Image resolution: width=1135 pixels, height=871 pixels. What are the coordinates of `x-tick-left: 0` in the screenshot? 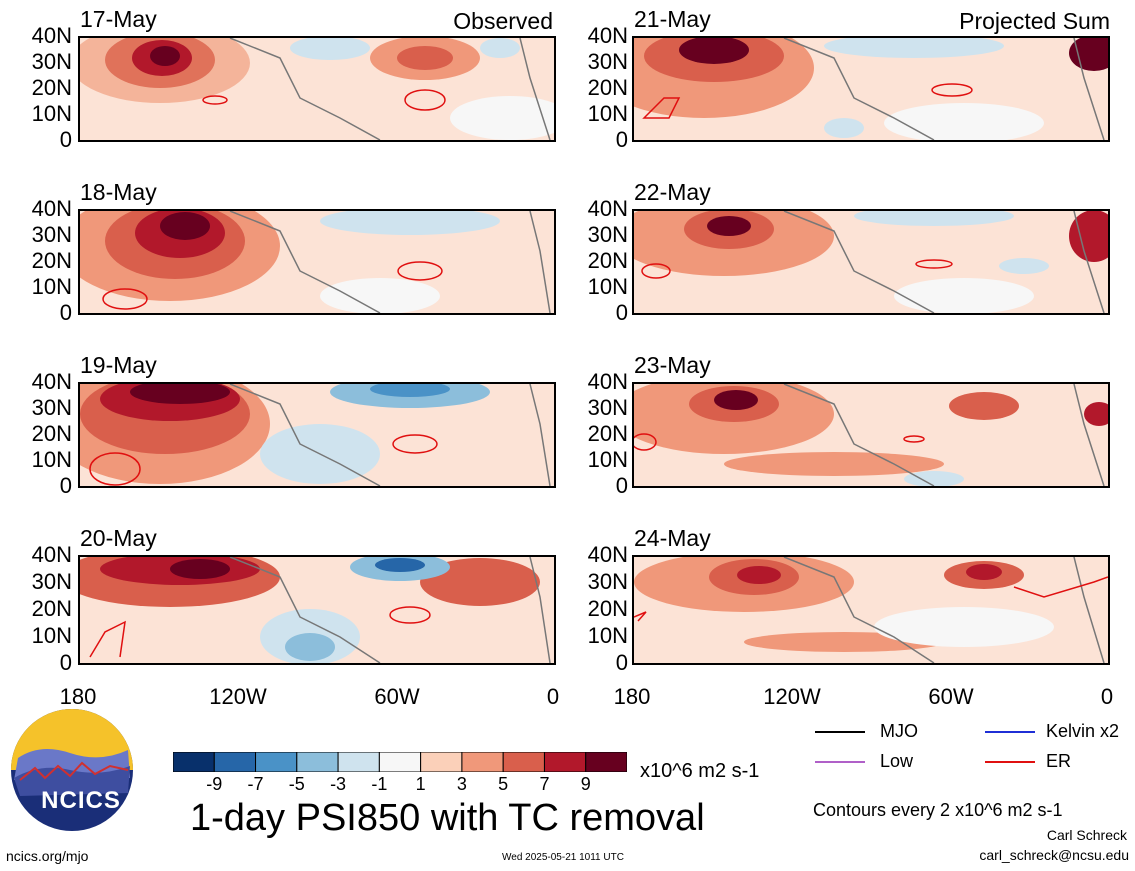 It's located at (553, 696).